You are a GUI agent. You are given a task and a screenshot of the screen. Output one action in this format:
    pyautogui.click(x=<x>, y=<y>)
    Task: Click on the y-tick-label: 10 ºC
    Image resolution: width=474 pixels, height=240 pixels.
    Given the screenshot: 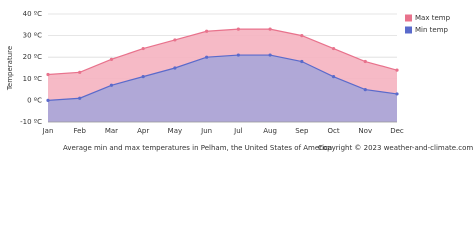 What is the action you would take?
    pyautogui.click(x=32, y=79)
    